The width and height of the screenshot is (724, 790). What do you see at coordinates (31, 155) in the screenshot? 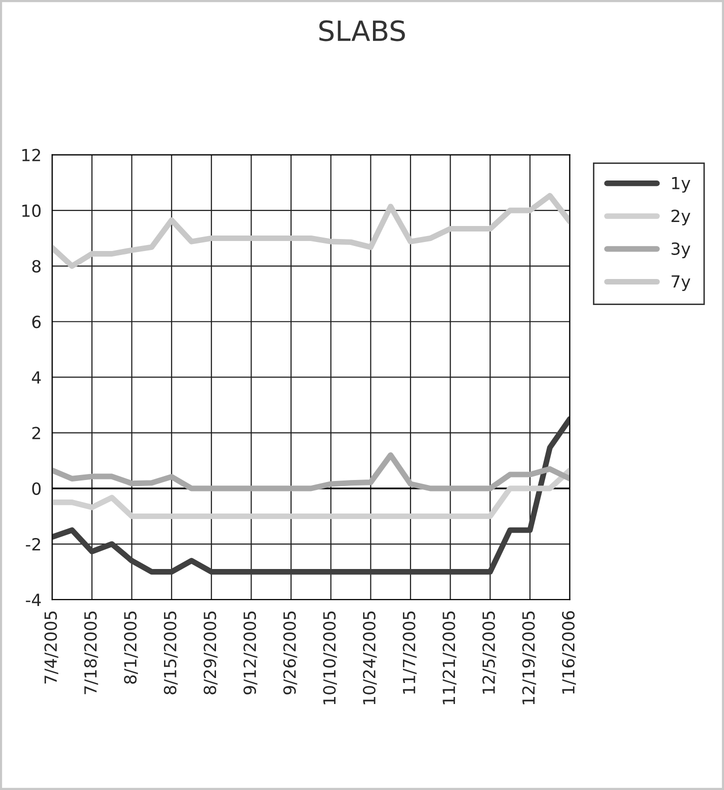
I see `y-tick-label: 12` at bounding box center [31, 155].